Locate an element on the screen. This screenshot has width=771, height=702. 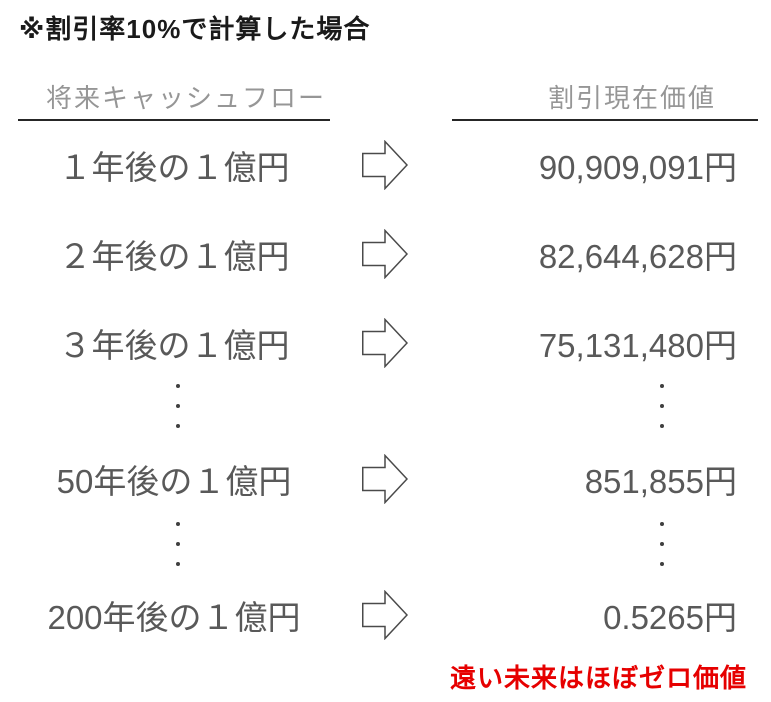
page-title: ※割引率10%で計算した場合 is located at coordinates (195, 29).